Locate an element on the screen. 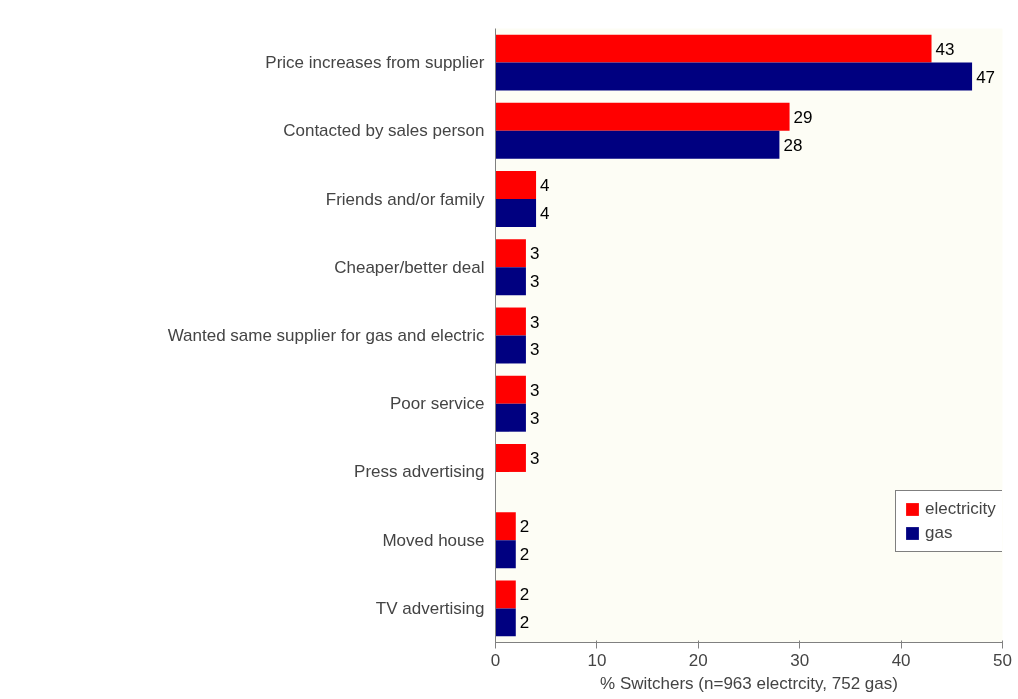 The image size is (1018, 699). y-tick-label: Contacted by sales person is located at coordinates (384, 131).